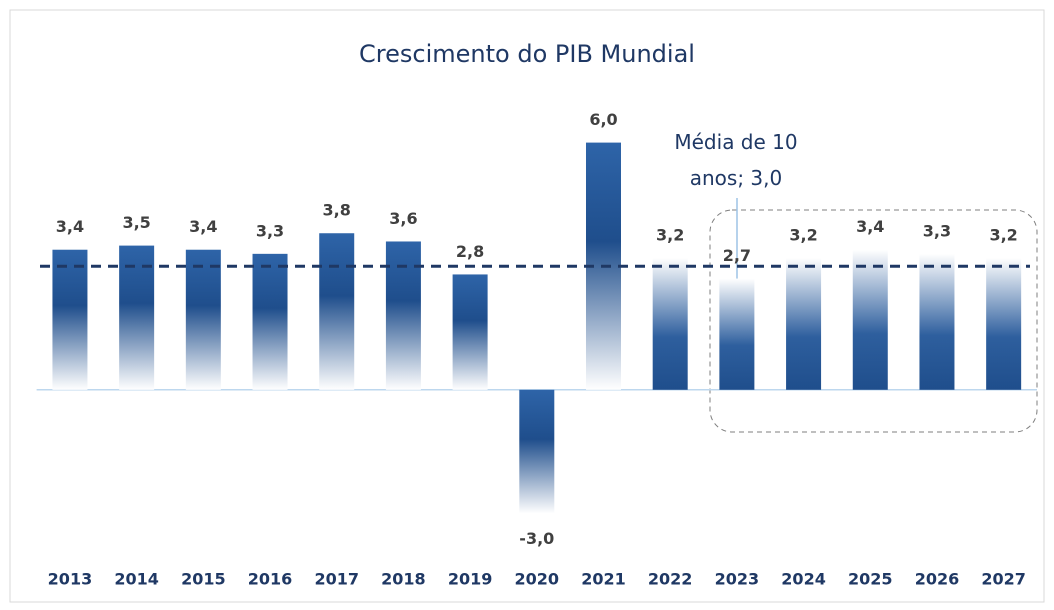 The height and width of the screenshot is (610, 1054). I want to click on x-tick-label: 2018, so click(403, 579).